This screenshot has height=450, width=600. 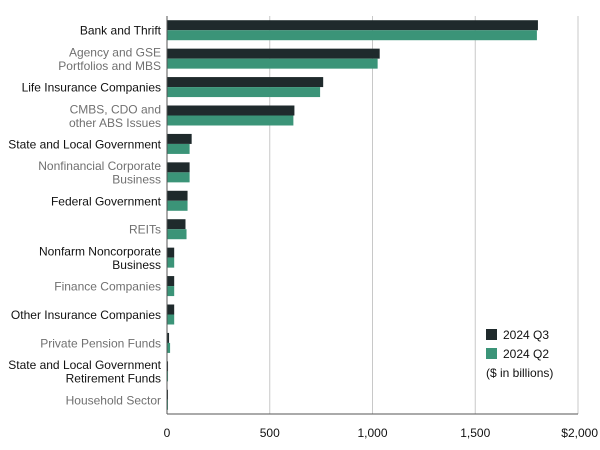 I want to click on legend-note: ($ in billions), so click(x=519, y=373).